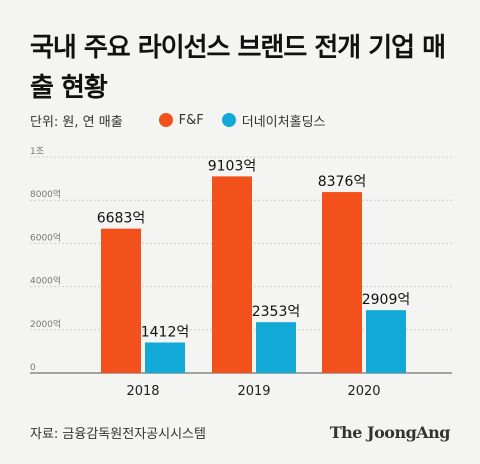 This screenshot has width=480, height=464. I want to click on data-label: 1412억, so click(165, 333).